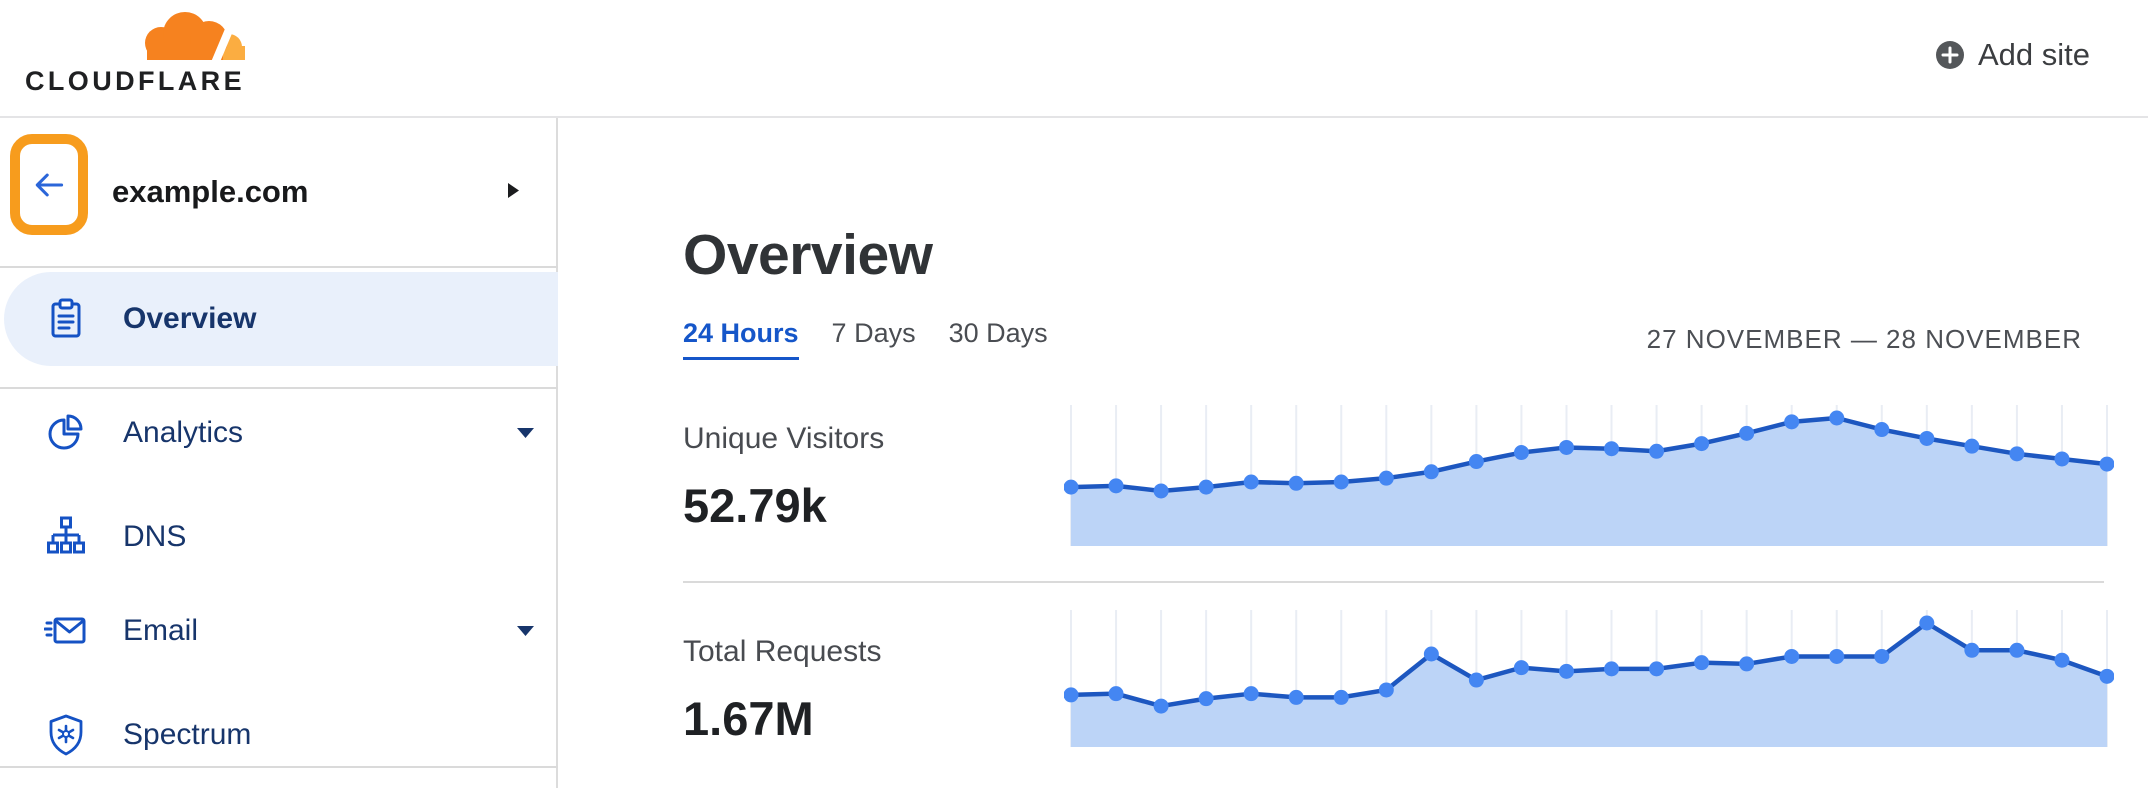 This screenshot has height=788, width=2148. I want to click on sidebar-item-dns: DNS, so click(279, 537).